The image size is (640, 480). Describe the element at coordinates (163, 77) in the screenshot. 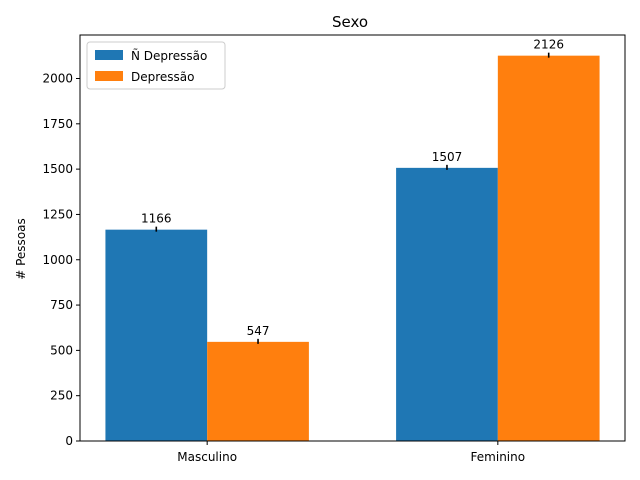

I see `legend-entry-label: Depressão` at that location.